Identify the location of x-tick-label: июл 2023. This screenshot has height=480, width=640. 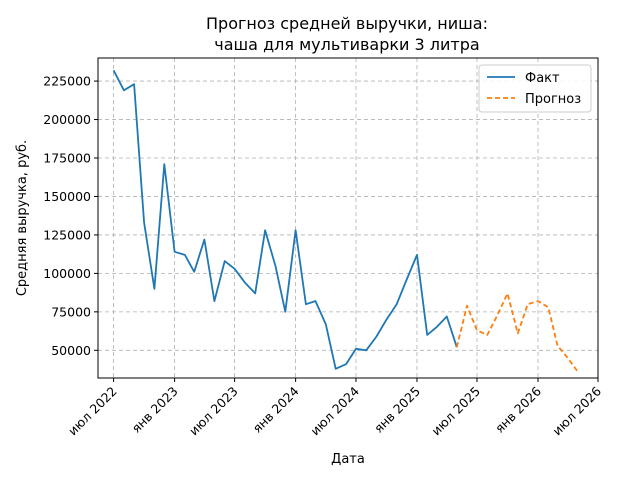
(213, 411).